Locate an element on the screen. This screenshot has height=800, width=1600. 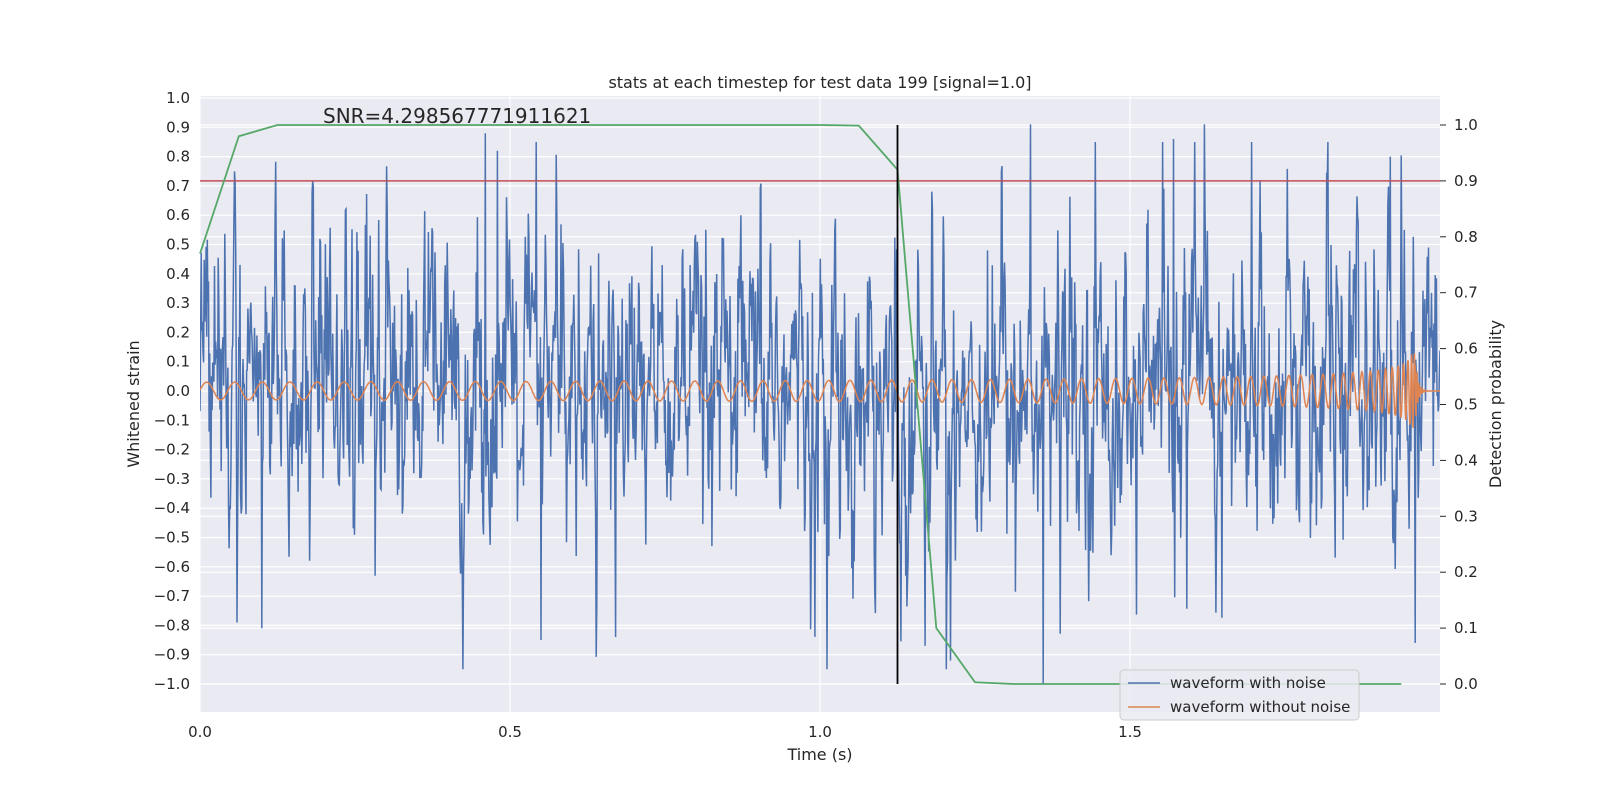
y-tick-label: −1.0 is located at coordinates (172, 684).